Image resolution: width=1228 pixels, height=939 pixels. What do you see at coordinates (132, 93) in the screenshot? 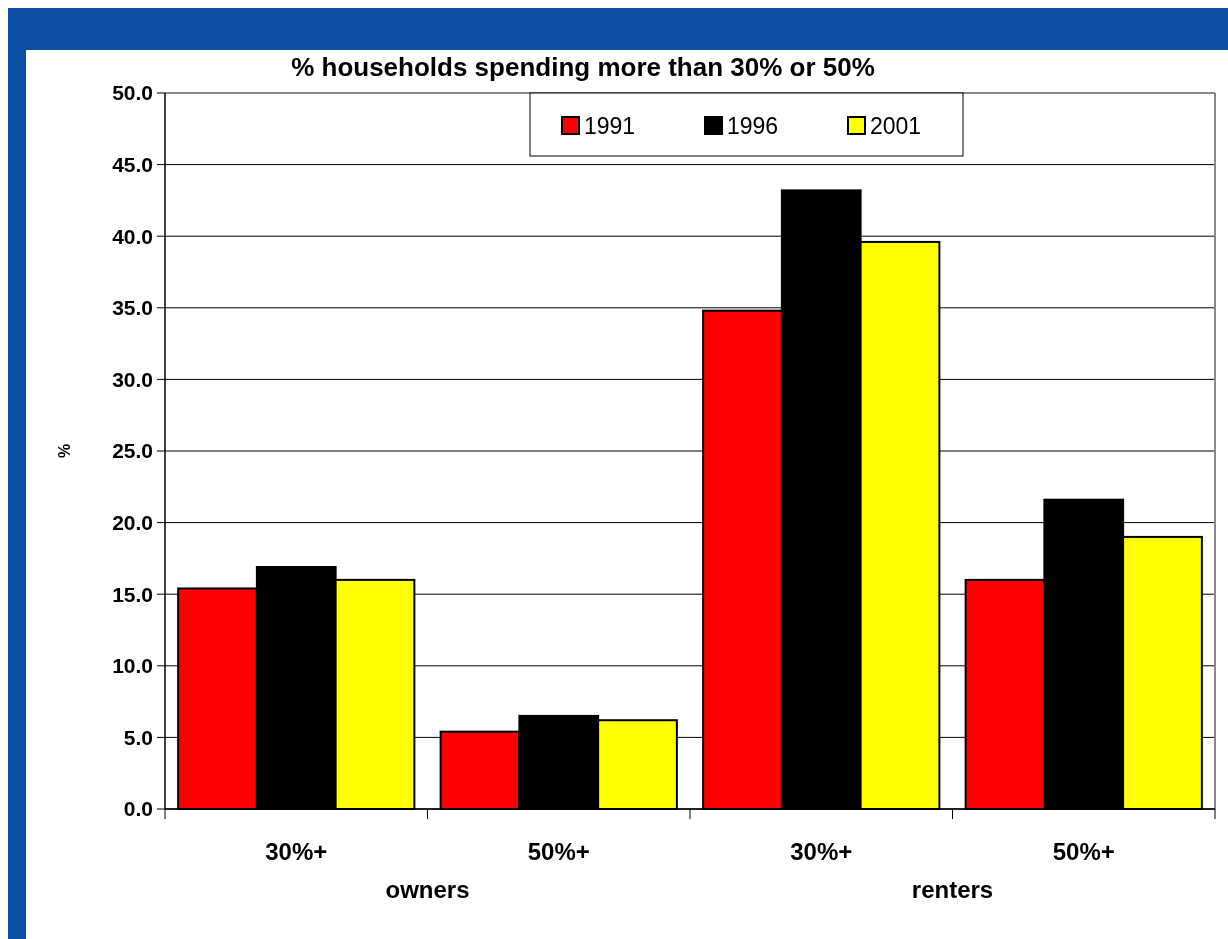
I see `y-tick-label: 50.0` at bounding box center [132, 93].